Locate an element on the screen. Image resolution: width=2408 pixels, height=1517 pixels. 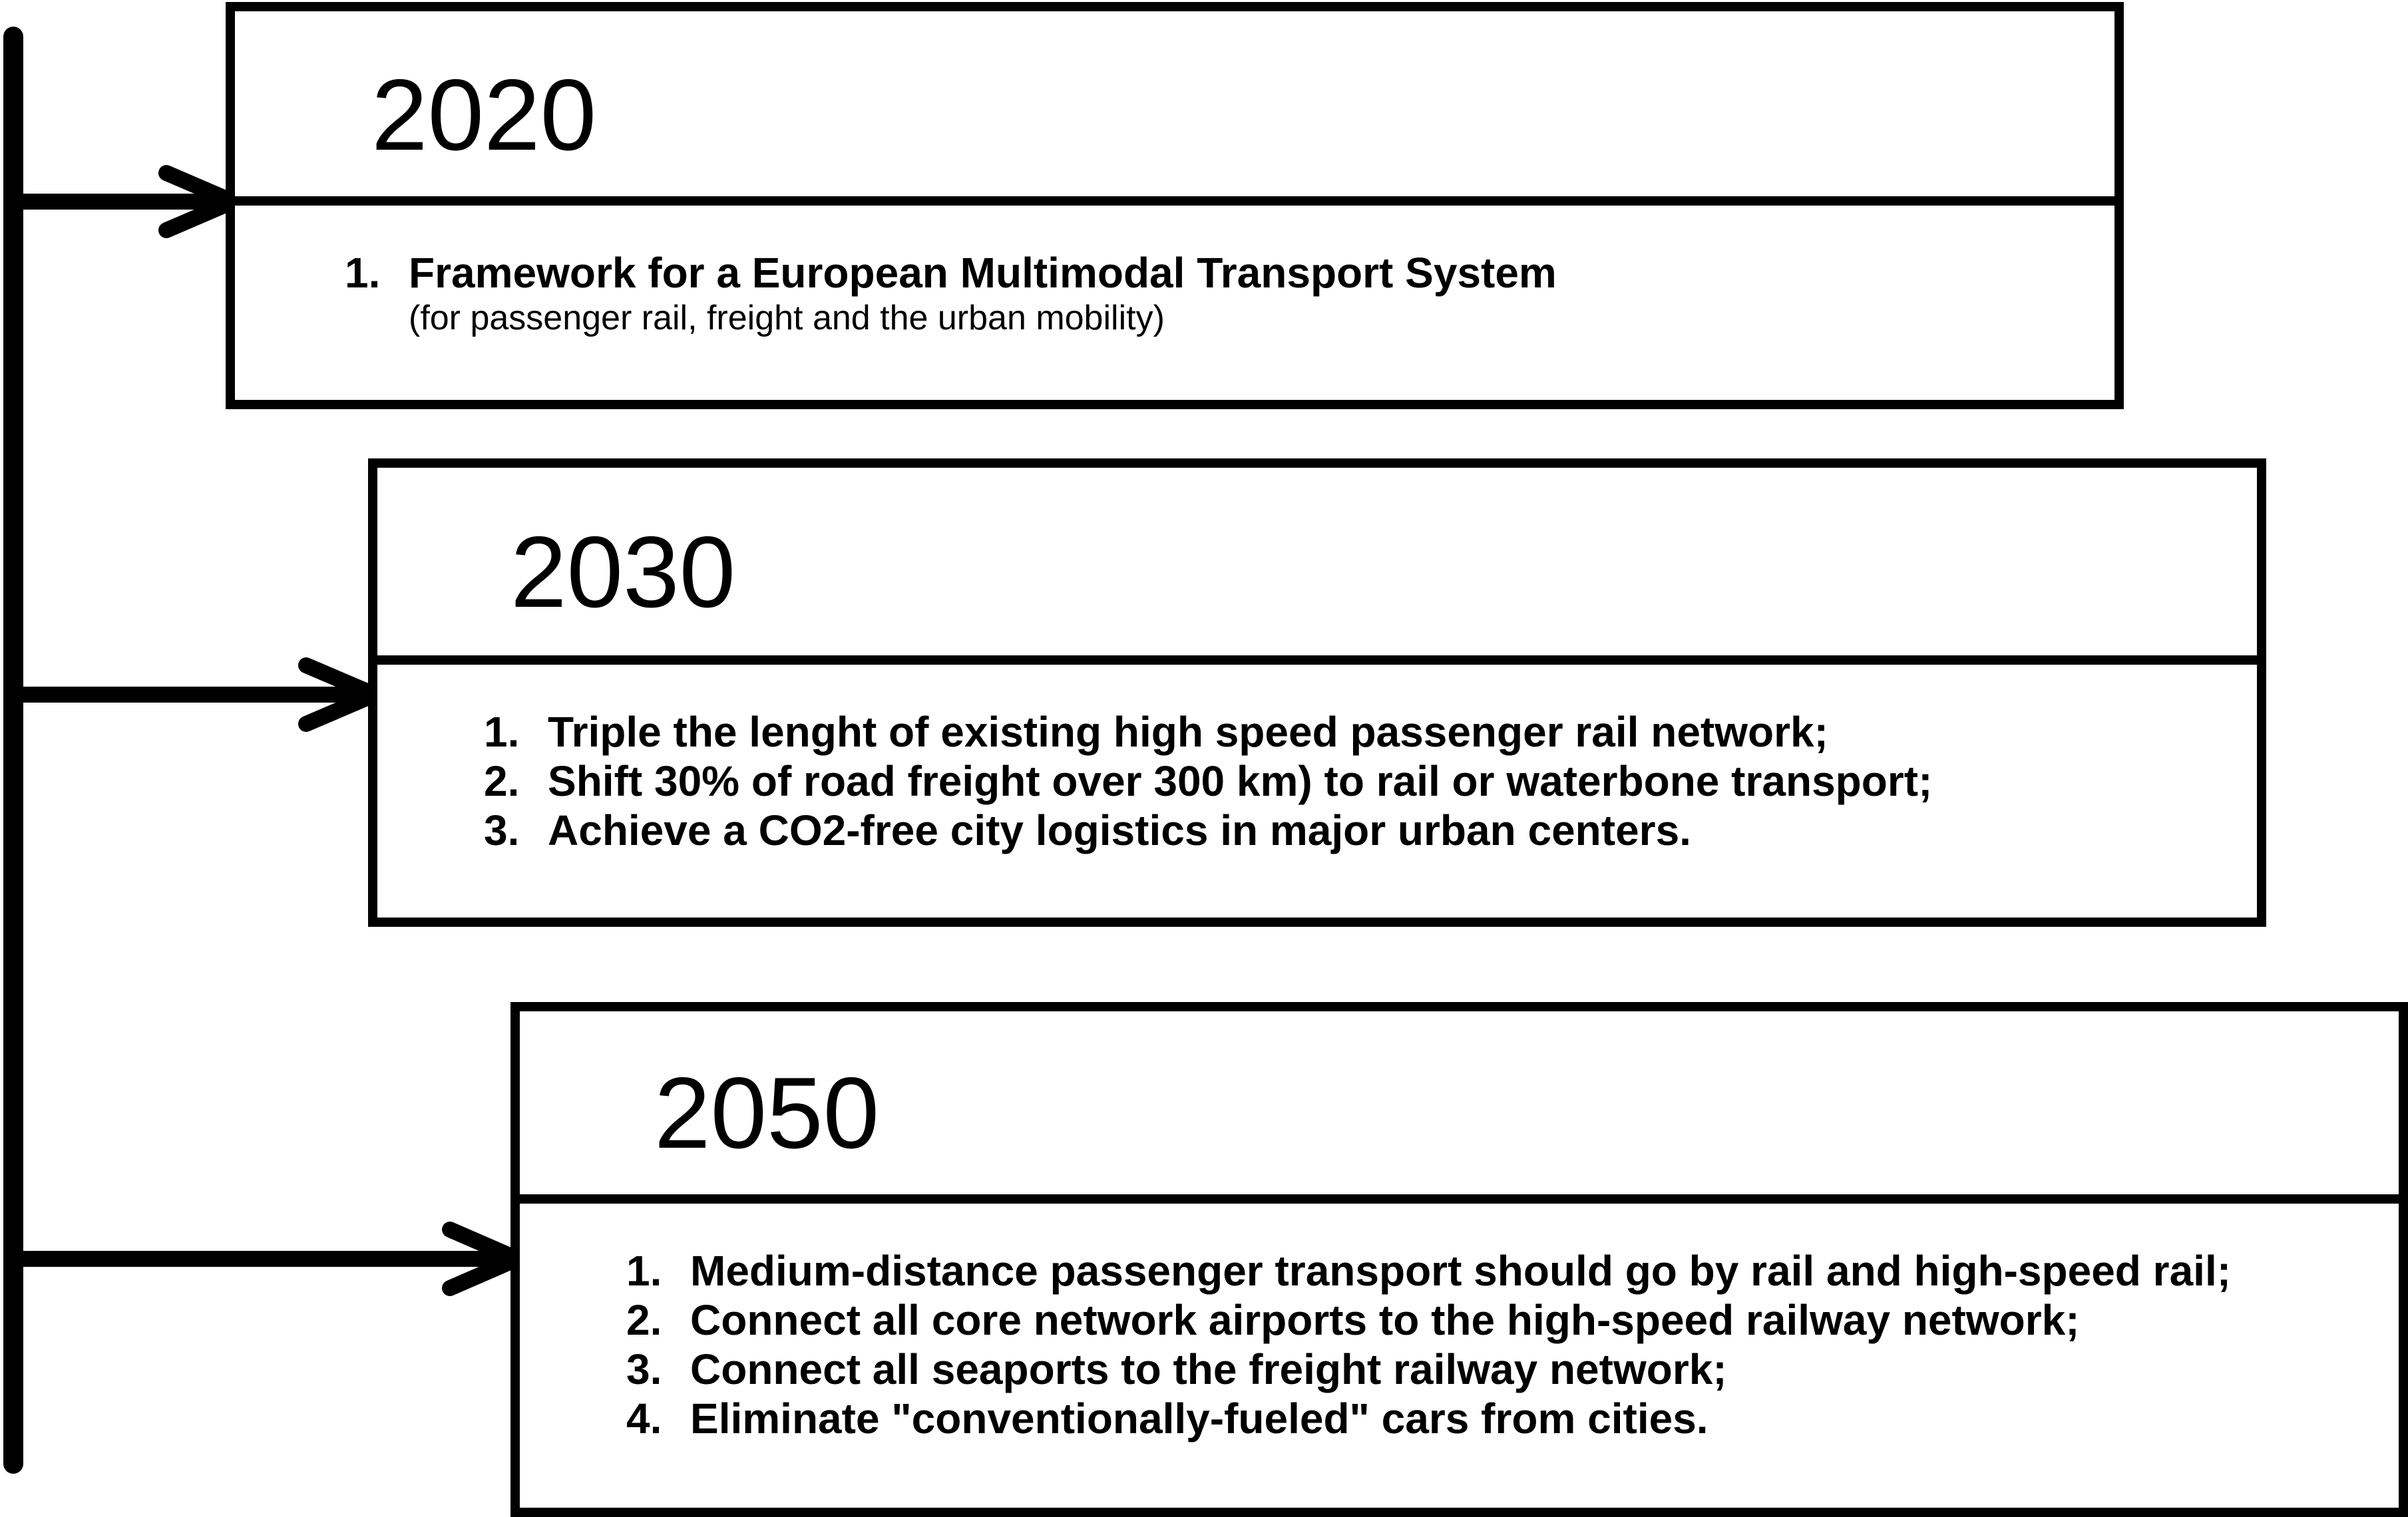
milestone-year: 2030 is located at coordinates (623, 572).